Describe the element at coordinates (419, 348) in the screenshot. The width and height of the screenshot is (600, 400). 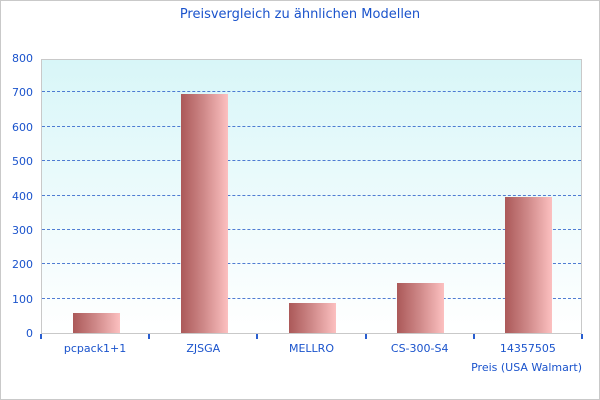
I see `xcat-label-CS-300-S4: CS-300-S4` at that location.